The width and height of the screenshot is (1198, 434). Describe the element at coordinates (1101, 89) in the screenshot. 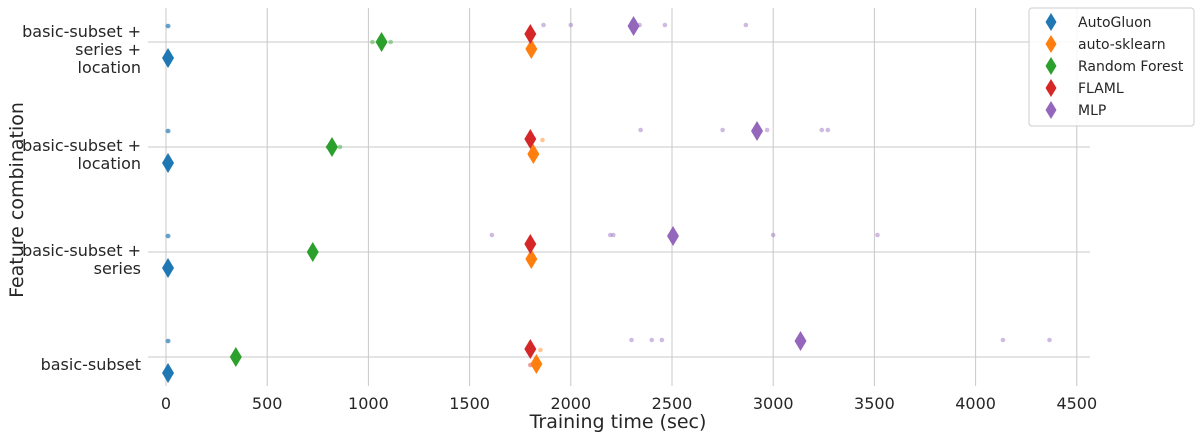

I see `legend-label-flaml: FLAML` at that location.